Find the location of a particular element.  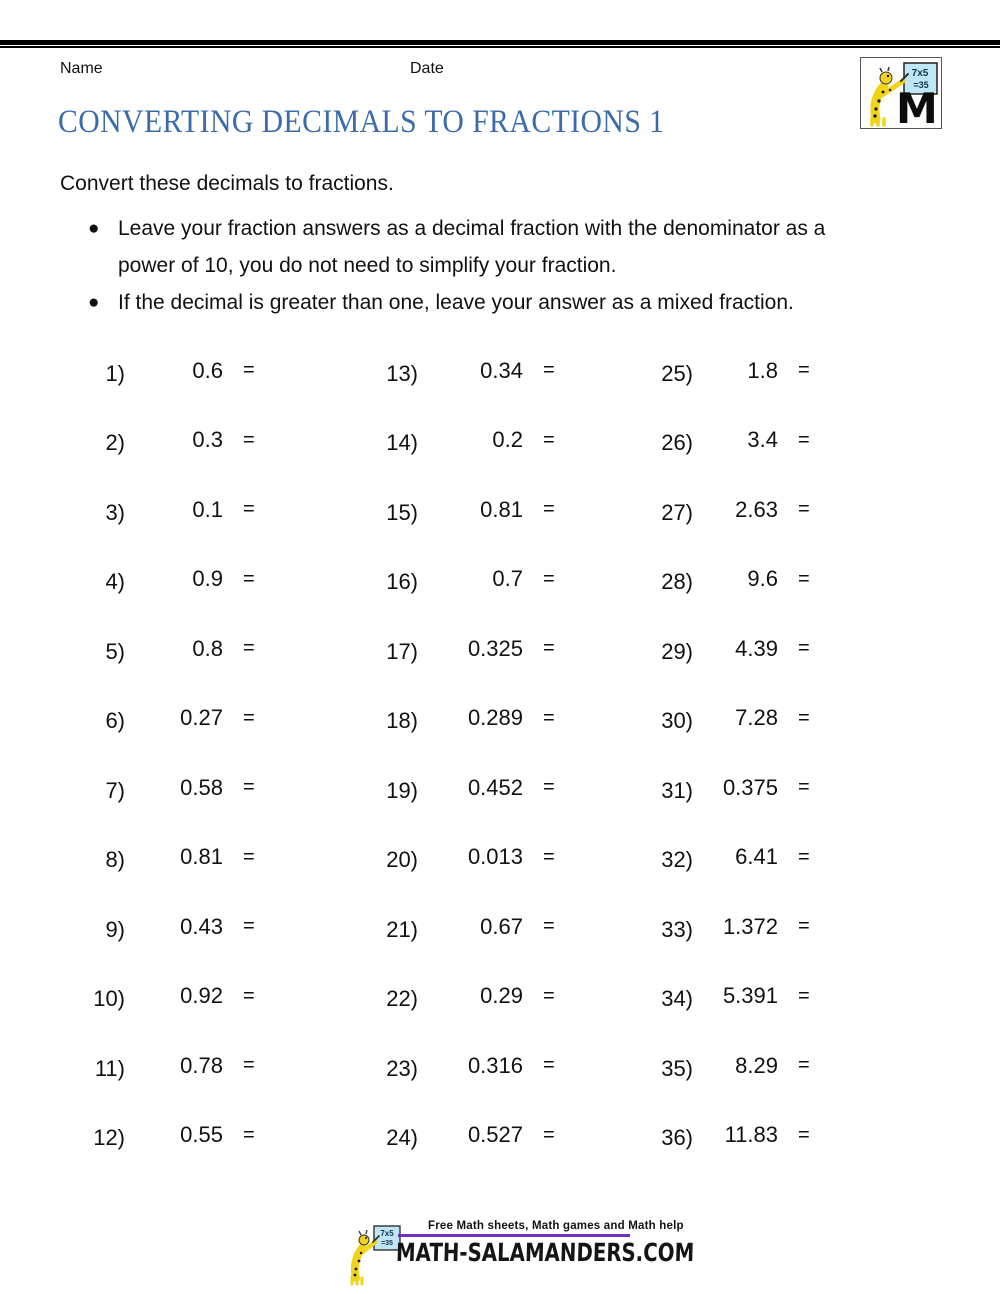

problem-row: 34) 5.391 = is located at coordinates (718, 997).